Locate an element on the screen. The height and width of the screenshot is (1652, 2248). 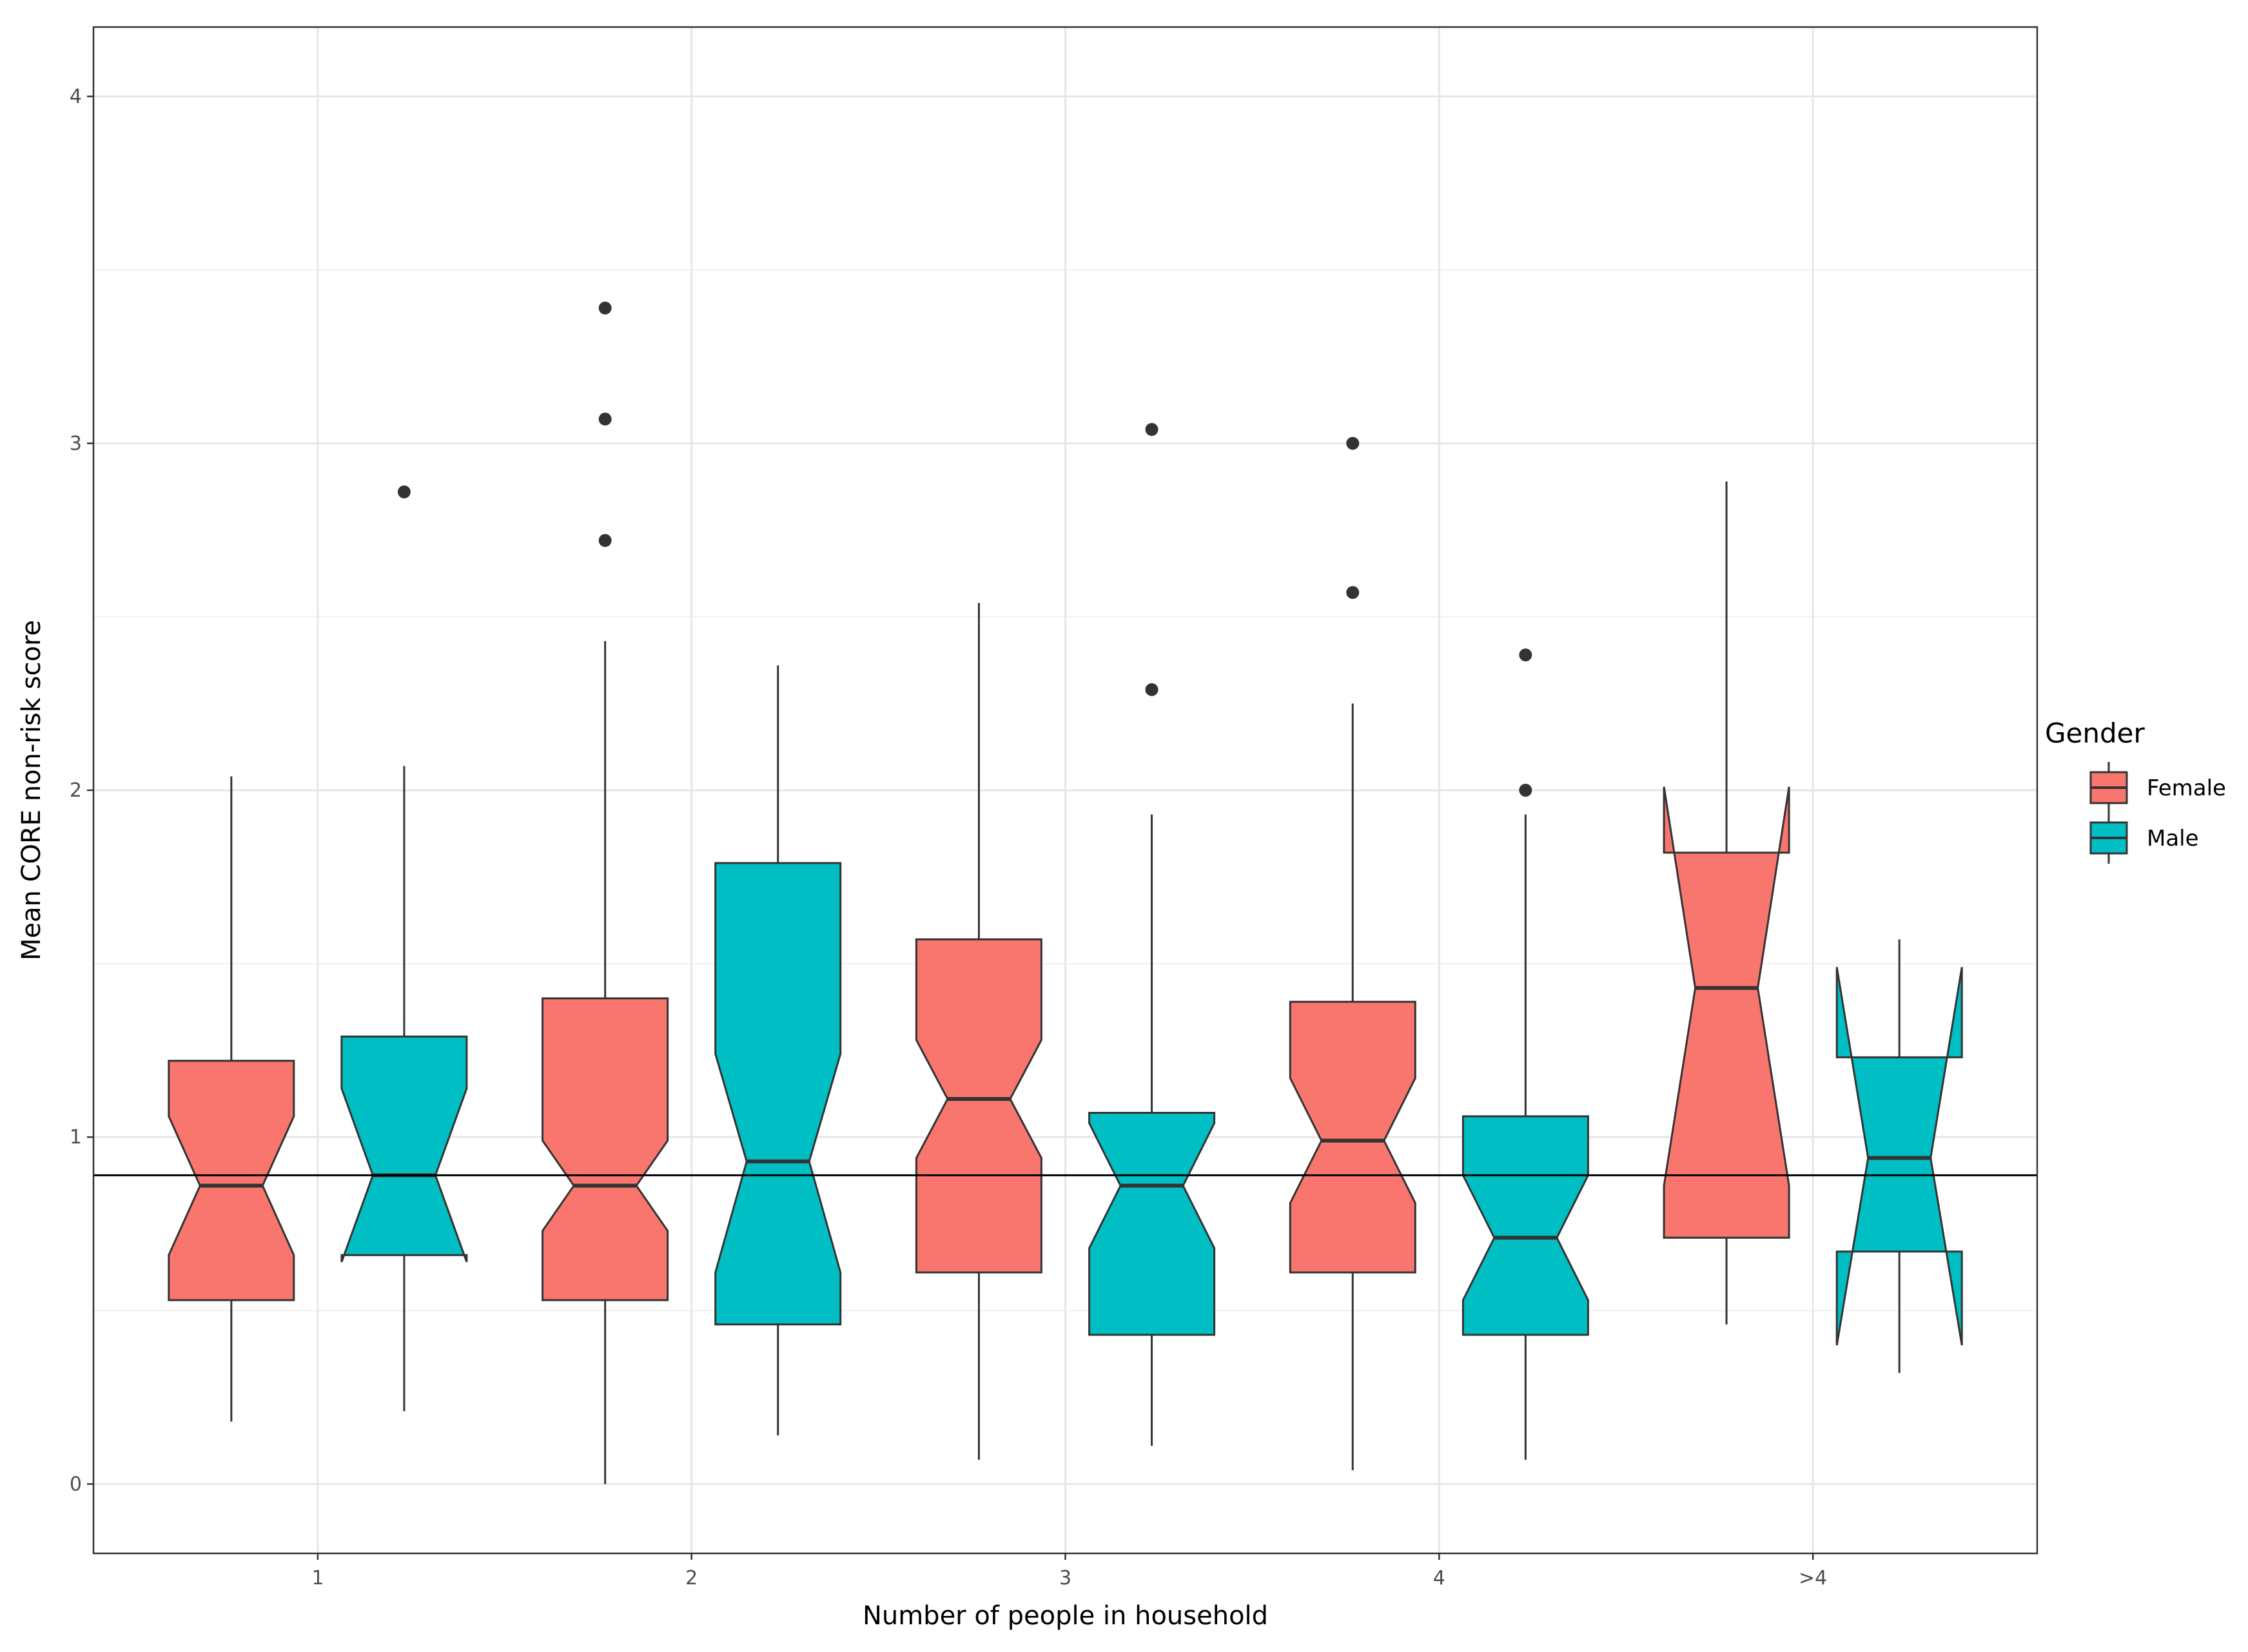
y-tick-label: 0 is located at coordinates (76, 1484).